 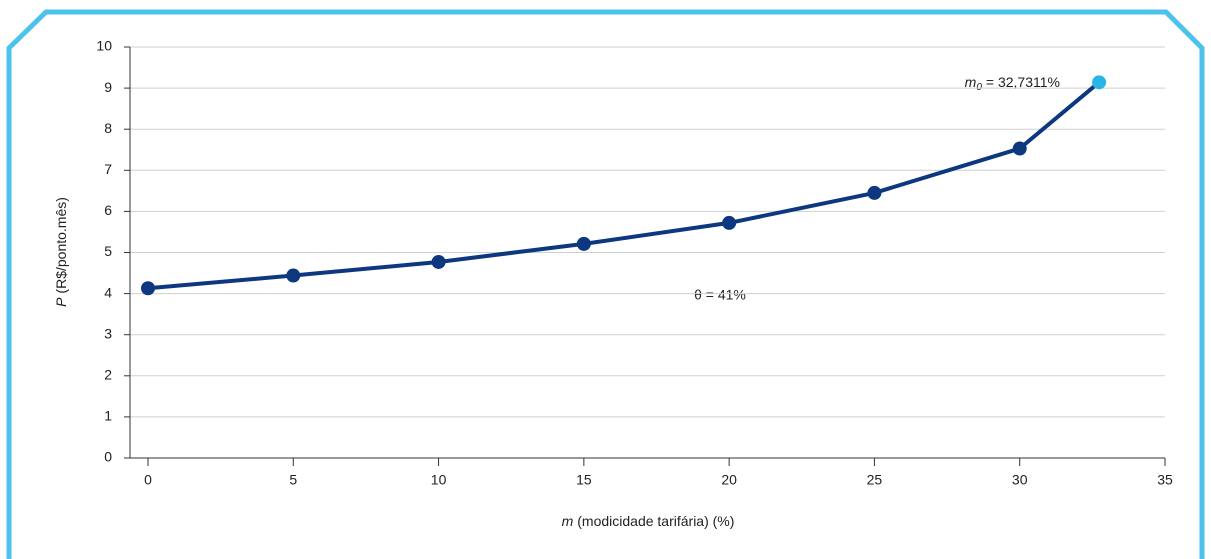 I want to click on annotation-text: = 32,7311%, so click(x=1023, y=82).